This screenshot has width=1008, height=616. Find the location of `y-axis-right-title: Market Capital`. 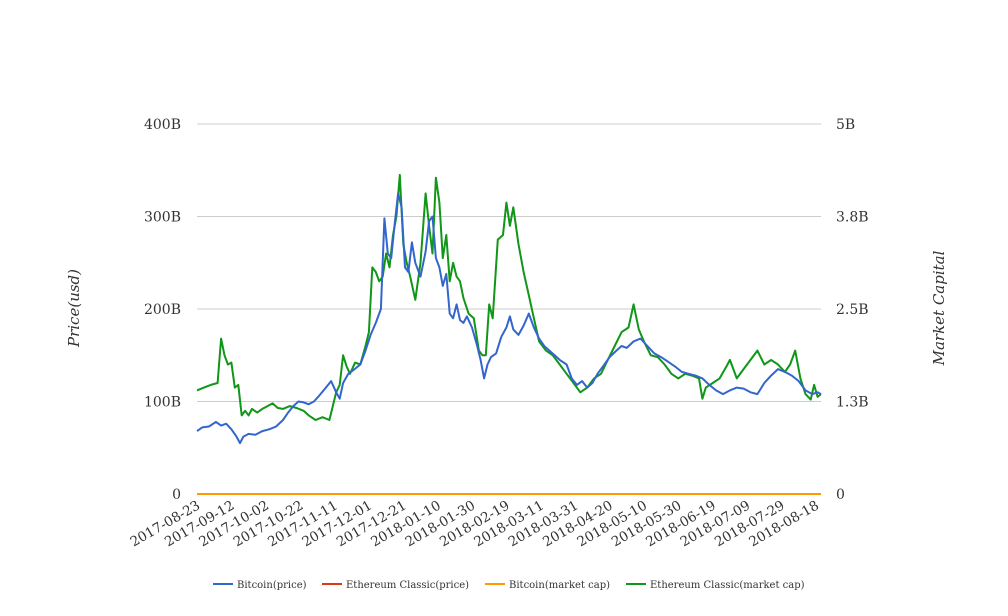

y-axis-right-title: Market Capital is located at coordinates (939, 308).